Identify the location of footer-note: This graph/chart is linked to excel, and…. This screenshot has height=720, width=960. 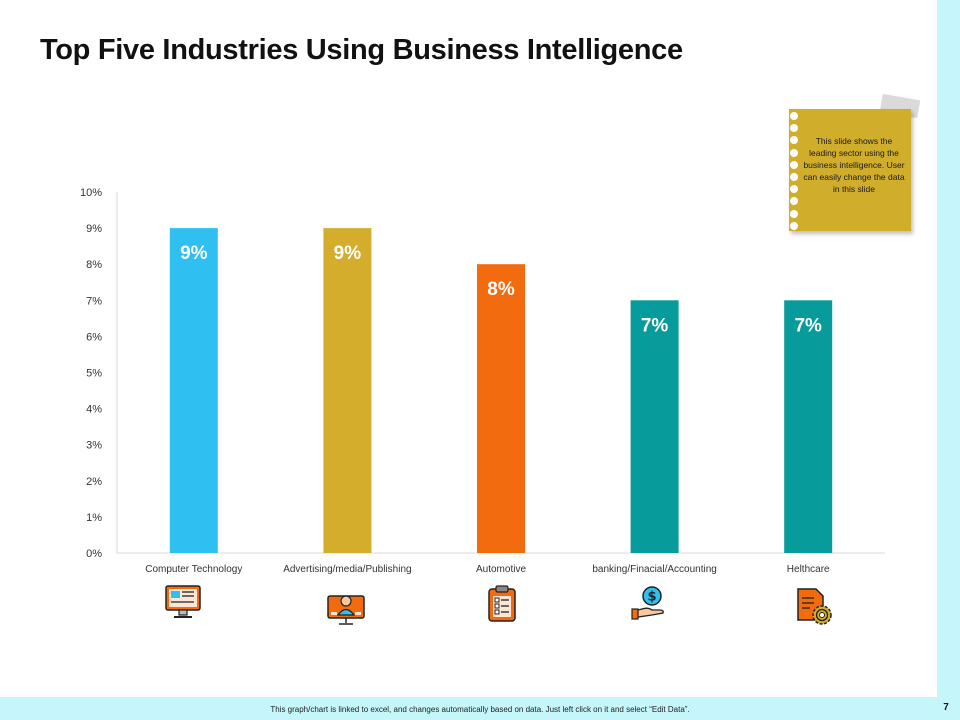
(480, 709).